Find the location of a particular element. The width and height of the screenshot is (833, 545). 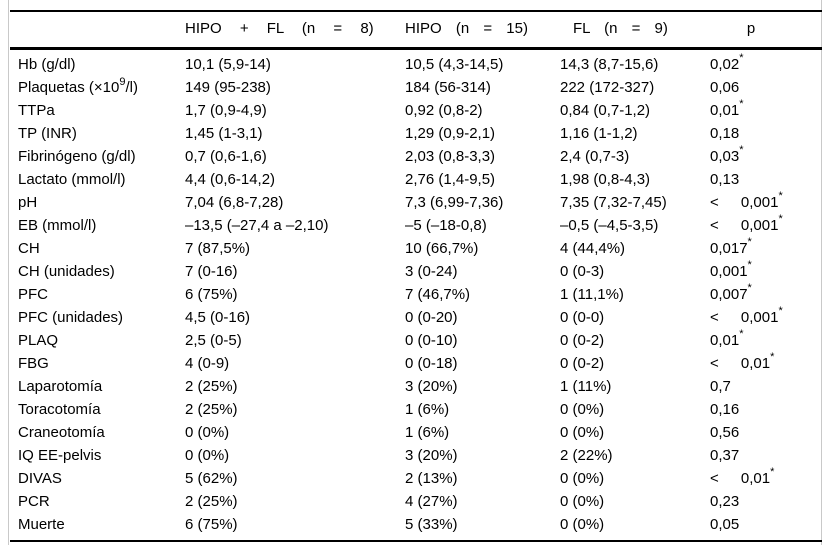

value-cell-group2: 3 (0-24) is located at coordinates (431, 271).